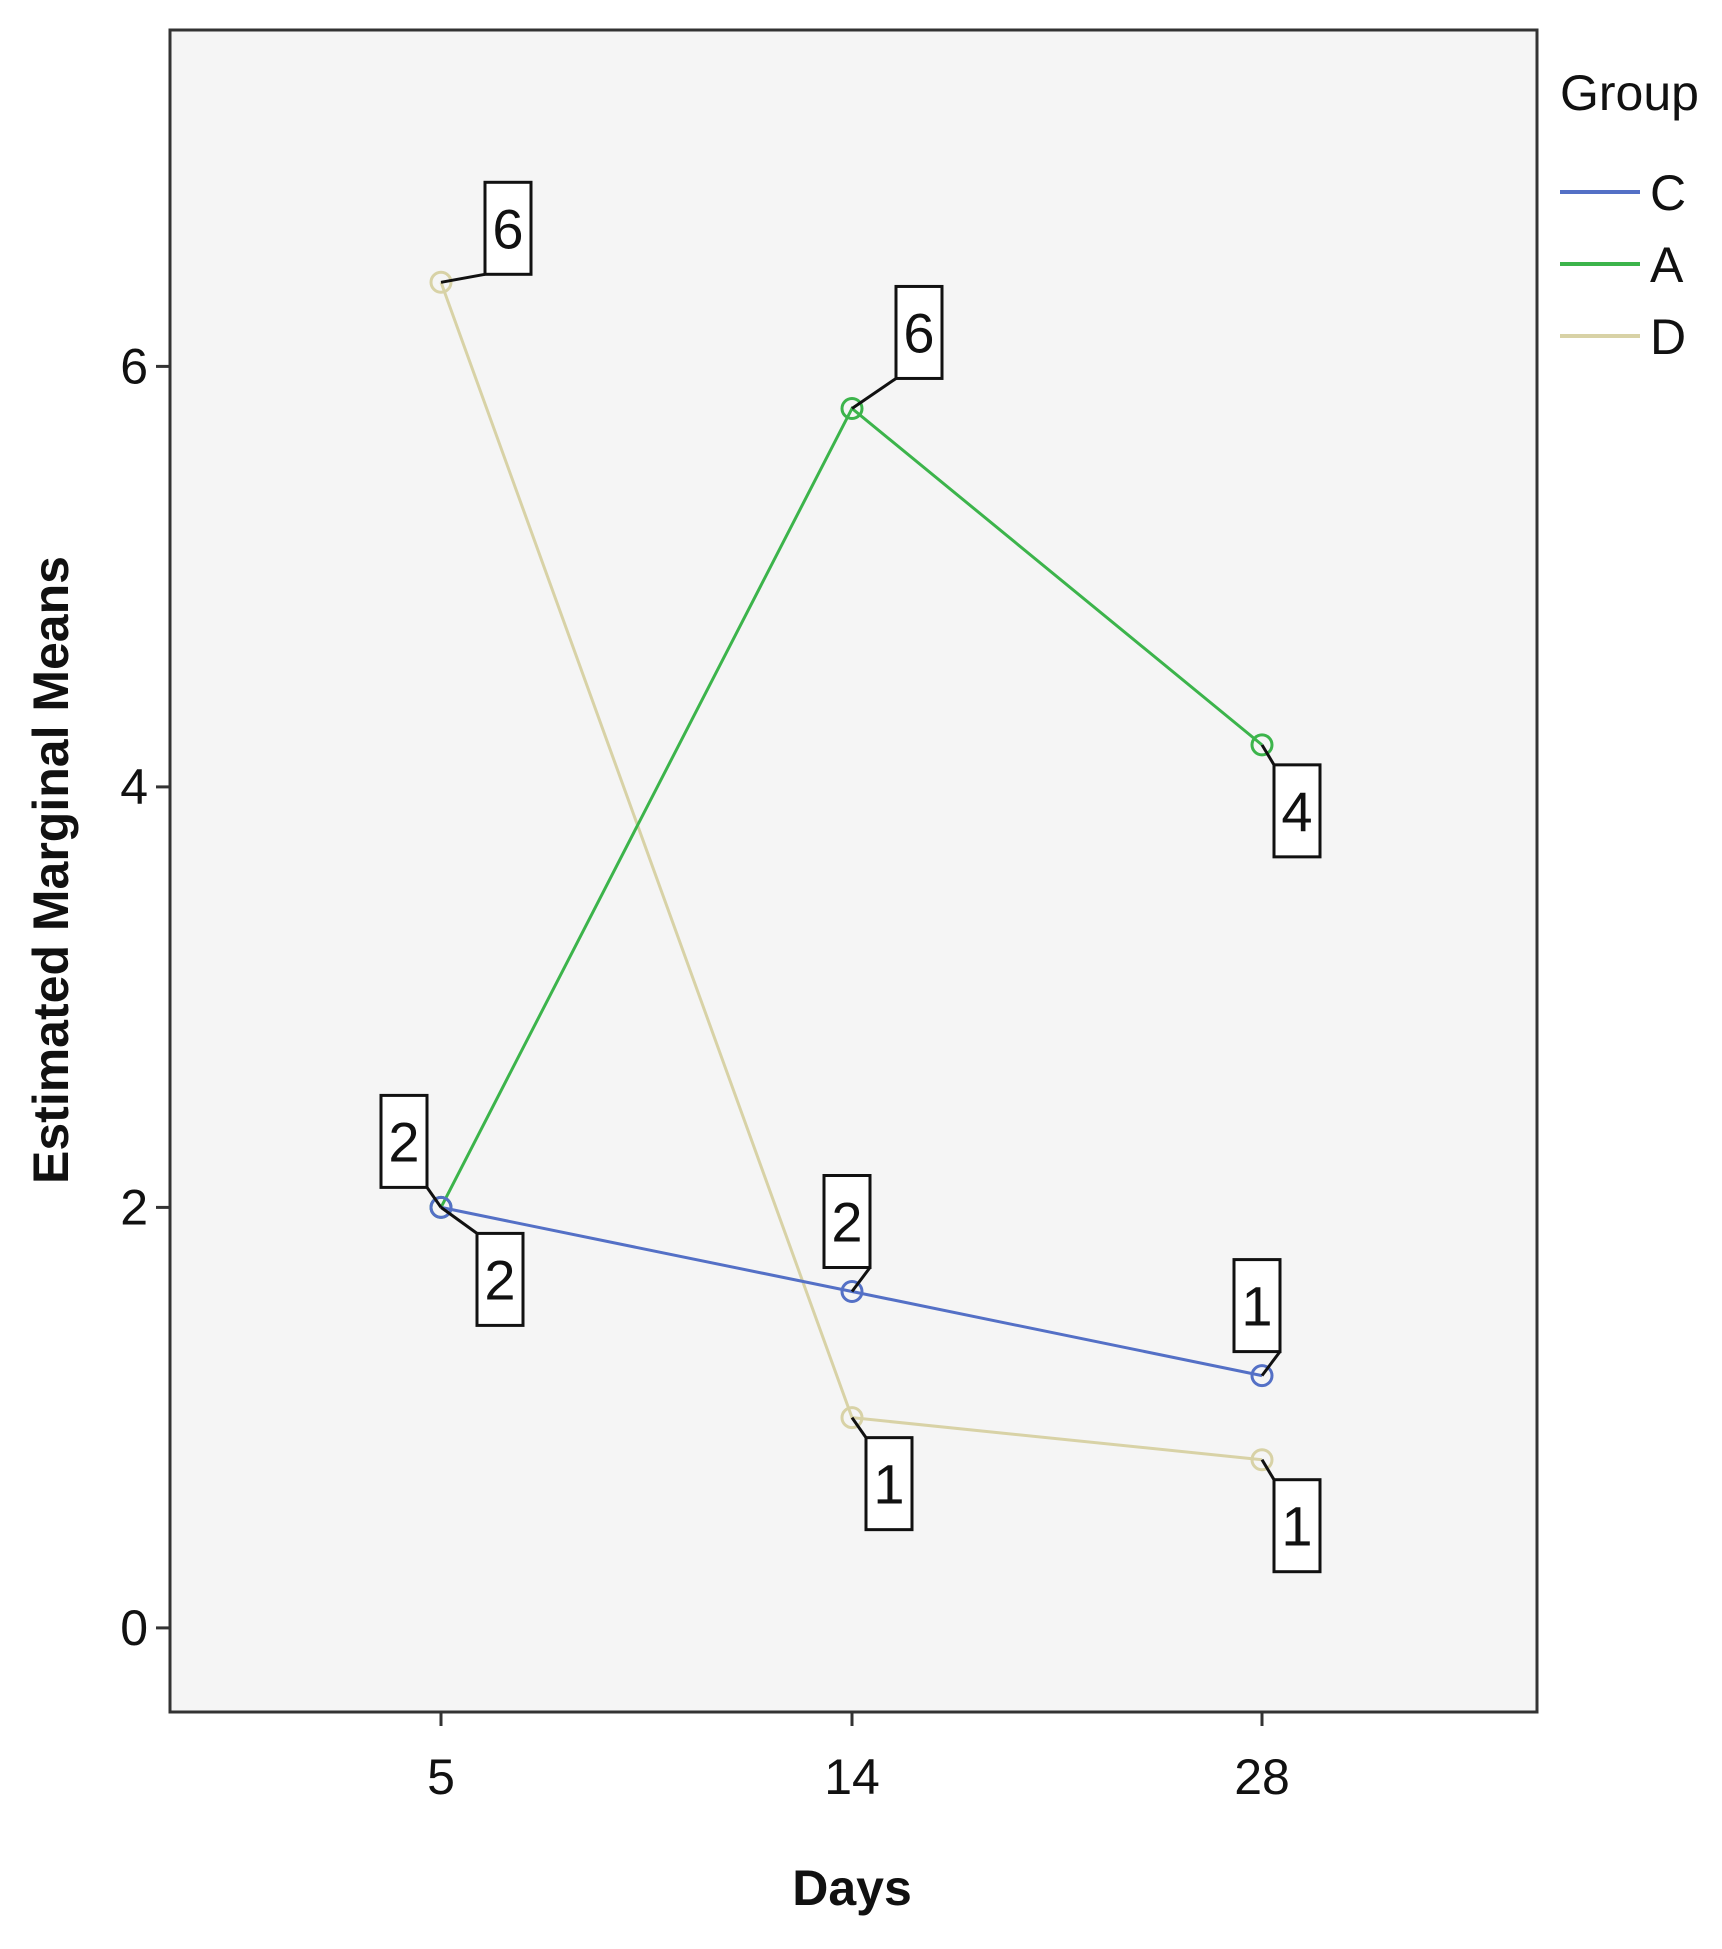  Describe the element at coordinates (134, 1628) in the screenshot. I see `y-tick-label: 0` at that location.